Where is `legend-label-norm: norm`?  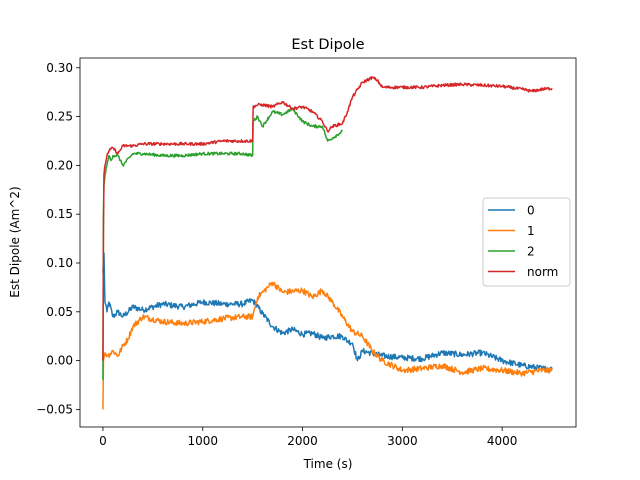
legend-label-norm: norm is located at coordinates (542, 272).